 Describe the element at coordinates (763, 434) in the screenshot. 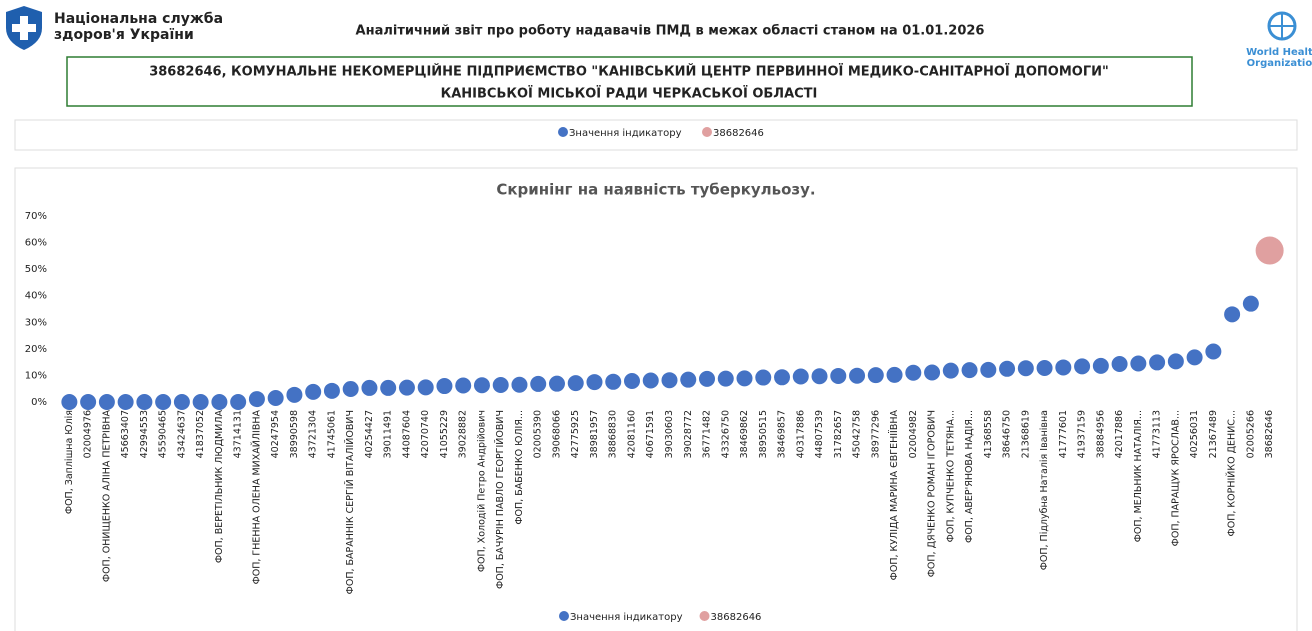

I see `x-tick-label: 38950515` at that location.